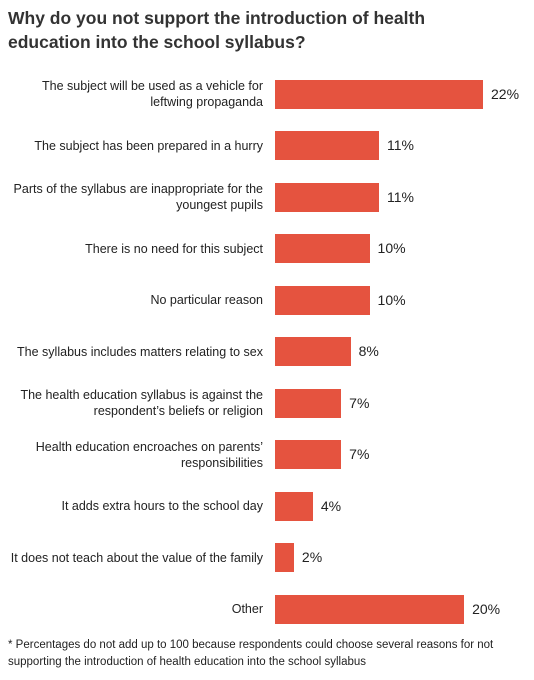 The image size is (534, 680). Describe the element at coordinates (174, 248) in the screenshot. I see `category-label: There is no need for this subject` at that location.